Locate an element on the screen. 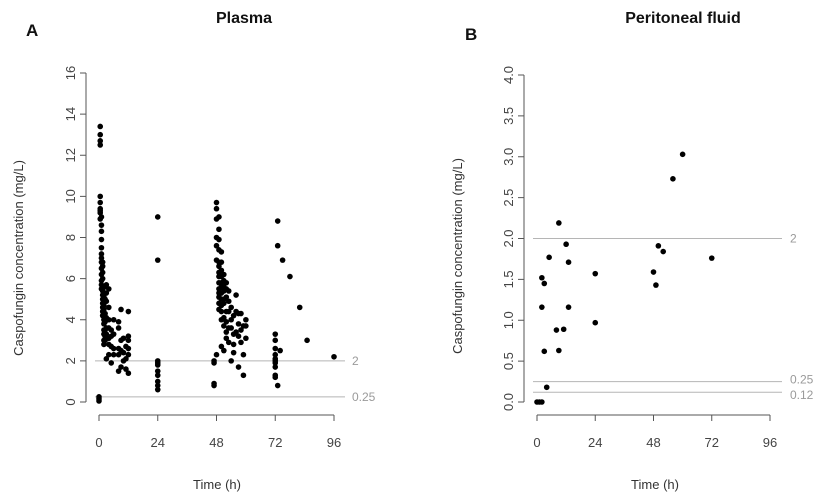 This screenshot has width=817, height=496. plasma-reference-label: 0.25 is located at coordinates (364, 397).